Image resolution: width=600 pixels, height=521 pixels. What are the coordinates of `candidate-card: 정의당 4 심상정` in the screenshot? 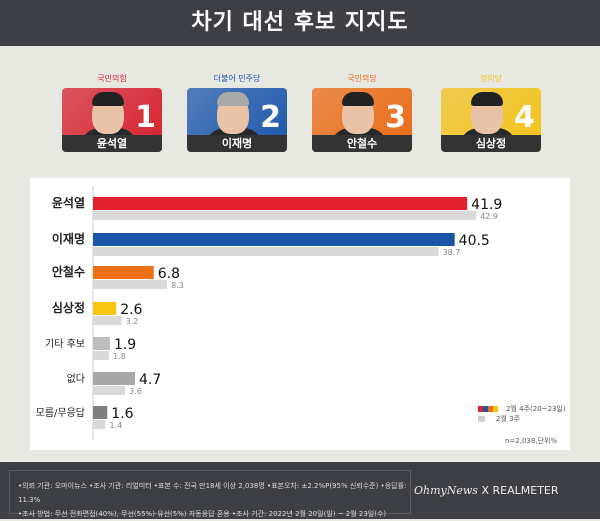 It's located at (491, 112).